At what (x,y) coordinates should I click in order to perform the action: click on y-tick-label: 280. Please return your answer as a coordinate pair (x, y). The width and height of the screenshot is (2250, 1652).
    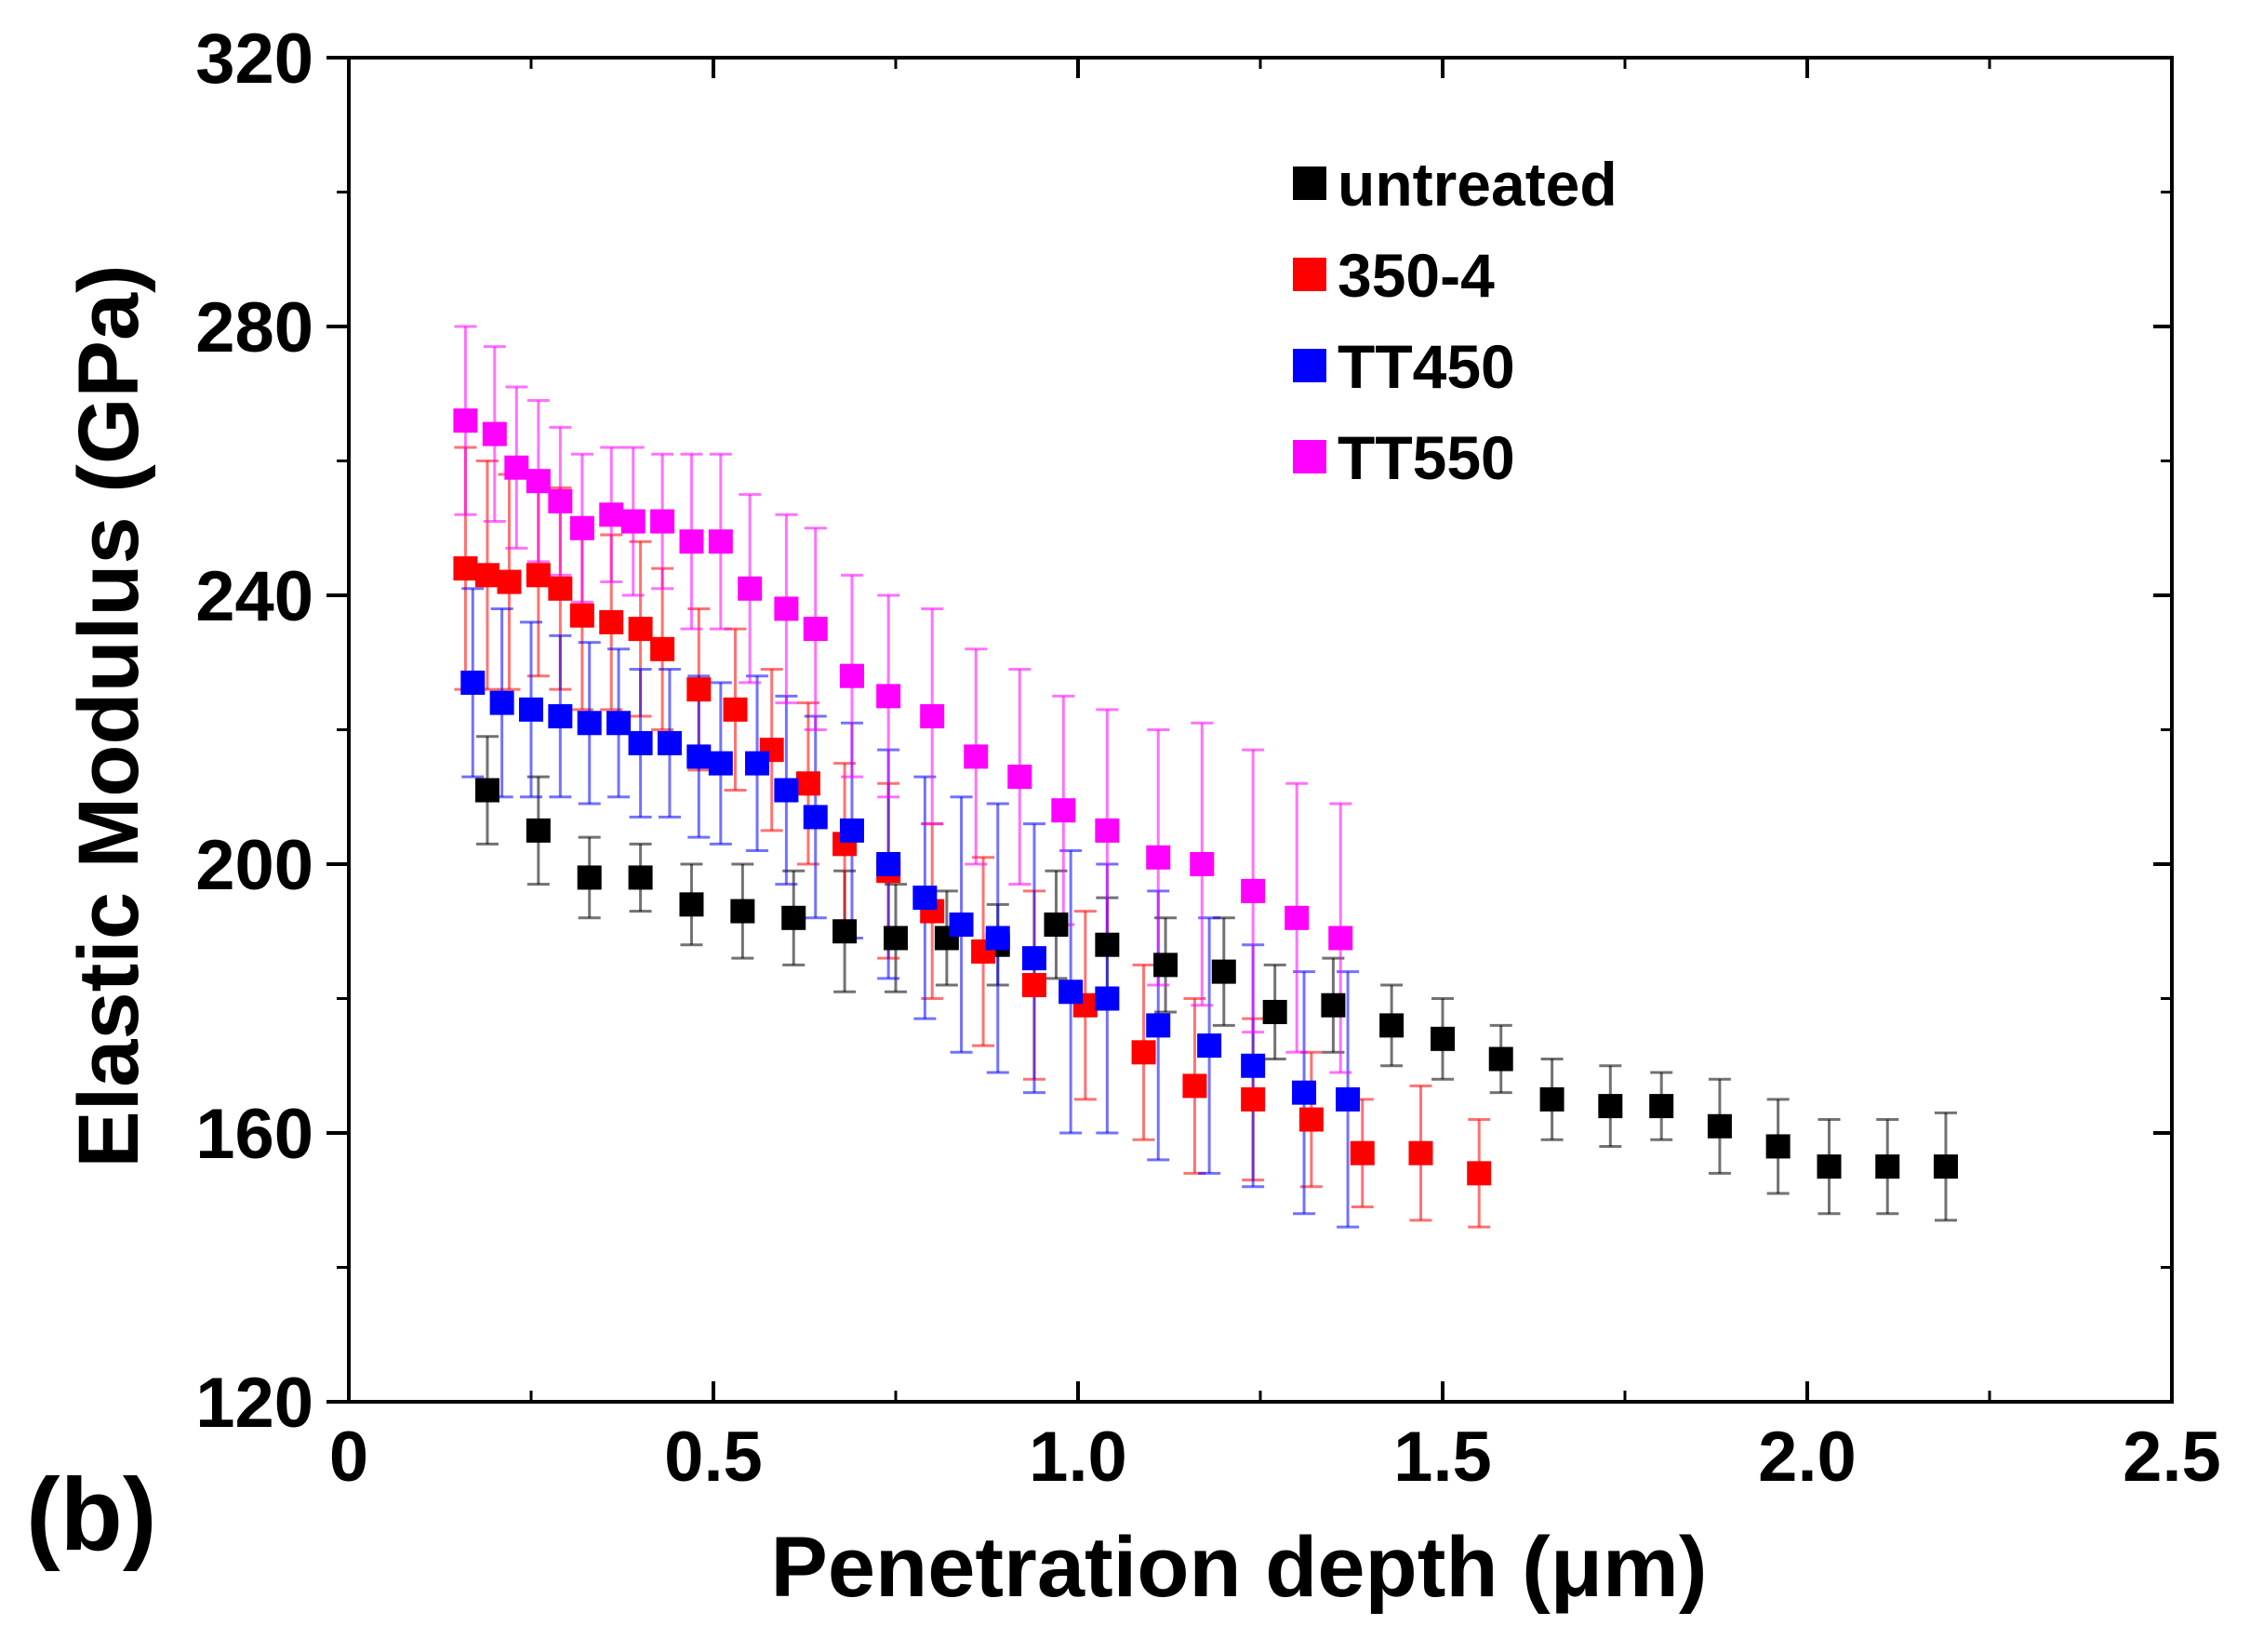
    Looking at the image, I should click on (254, 327).